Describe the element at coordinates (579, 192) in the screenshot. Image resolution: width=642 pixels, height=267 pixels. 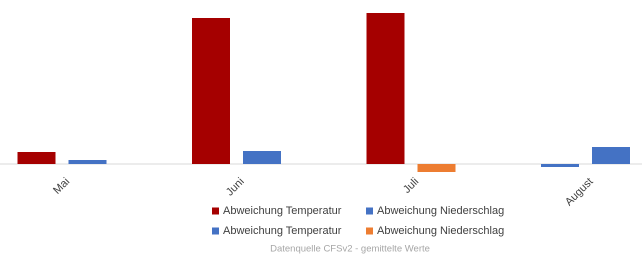
I see `x-tick-label: August` at that location.